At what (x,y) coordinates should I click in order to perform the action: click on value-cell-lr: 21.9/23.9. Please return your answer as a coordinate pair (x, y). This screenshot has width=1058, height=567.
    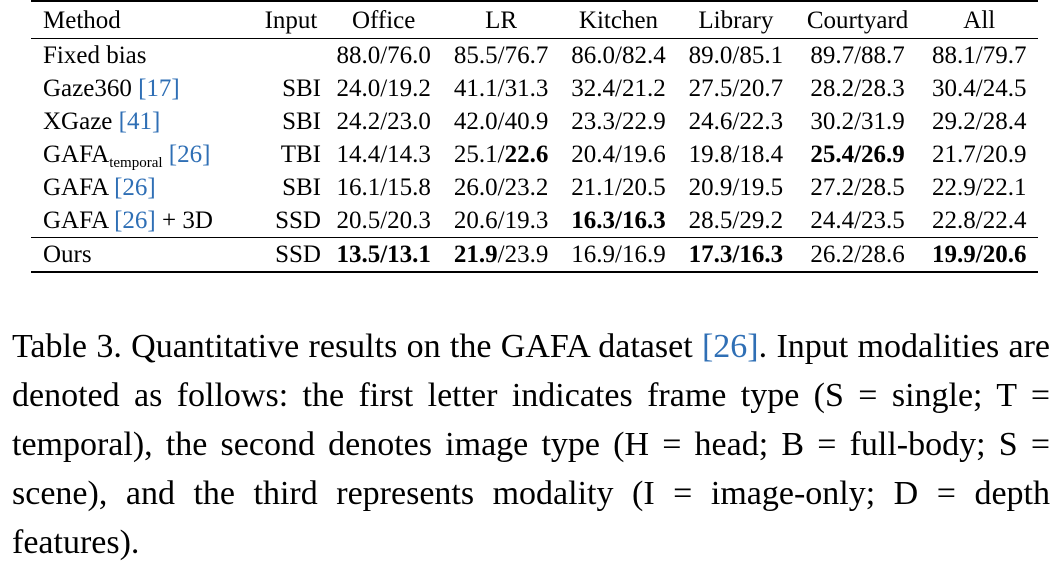
    Looking at the image, I should click on (500, 255).